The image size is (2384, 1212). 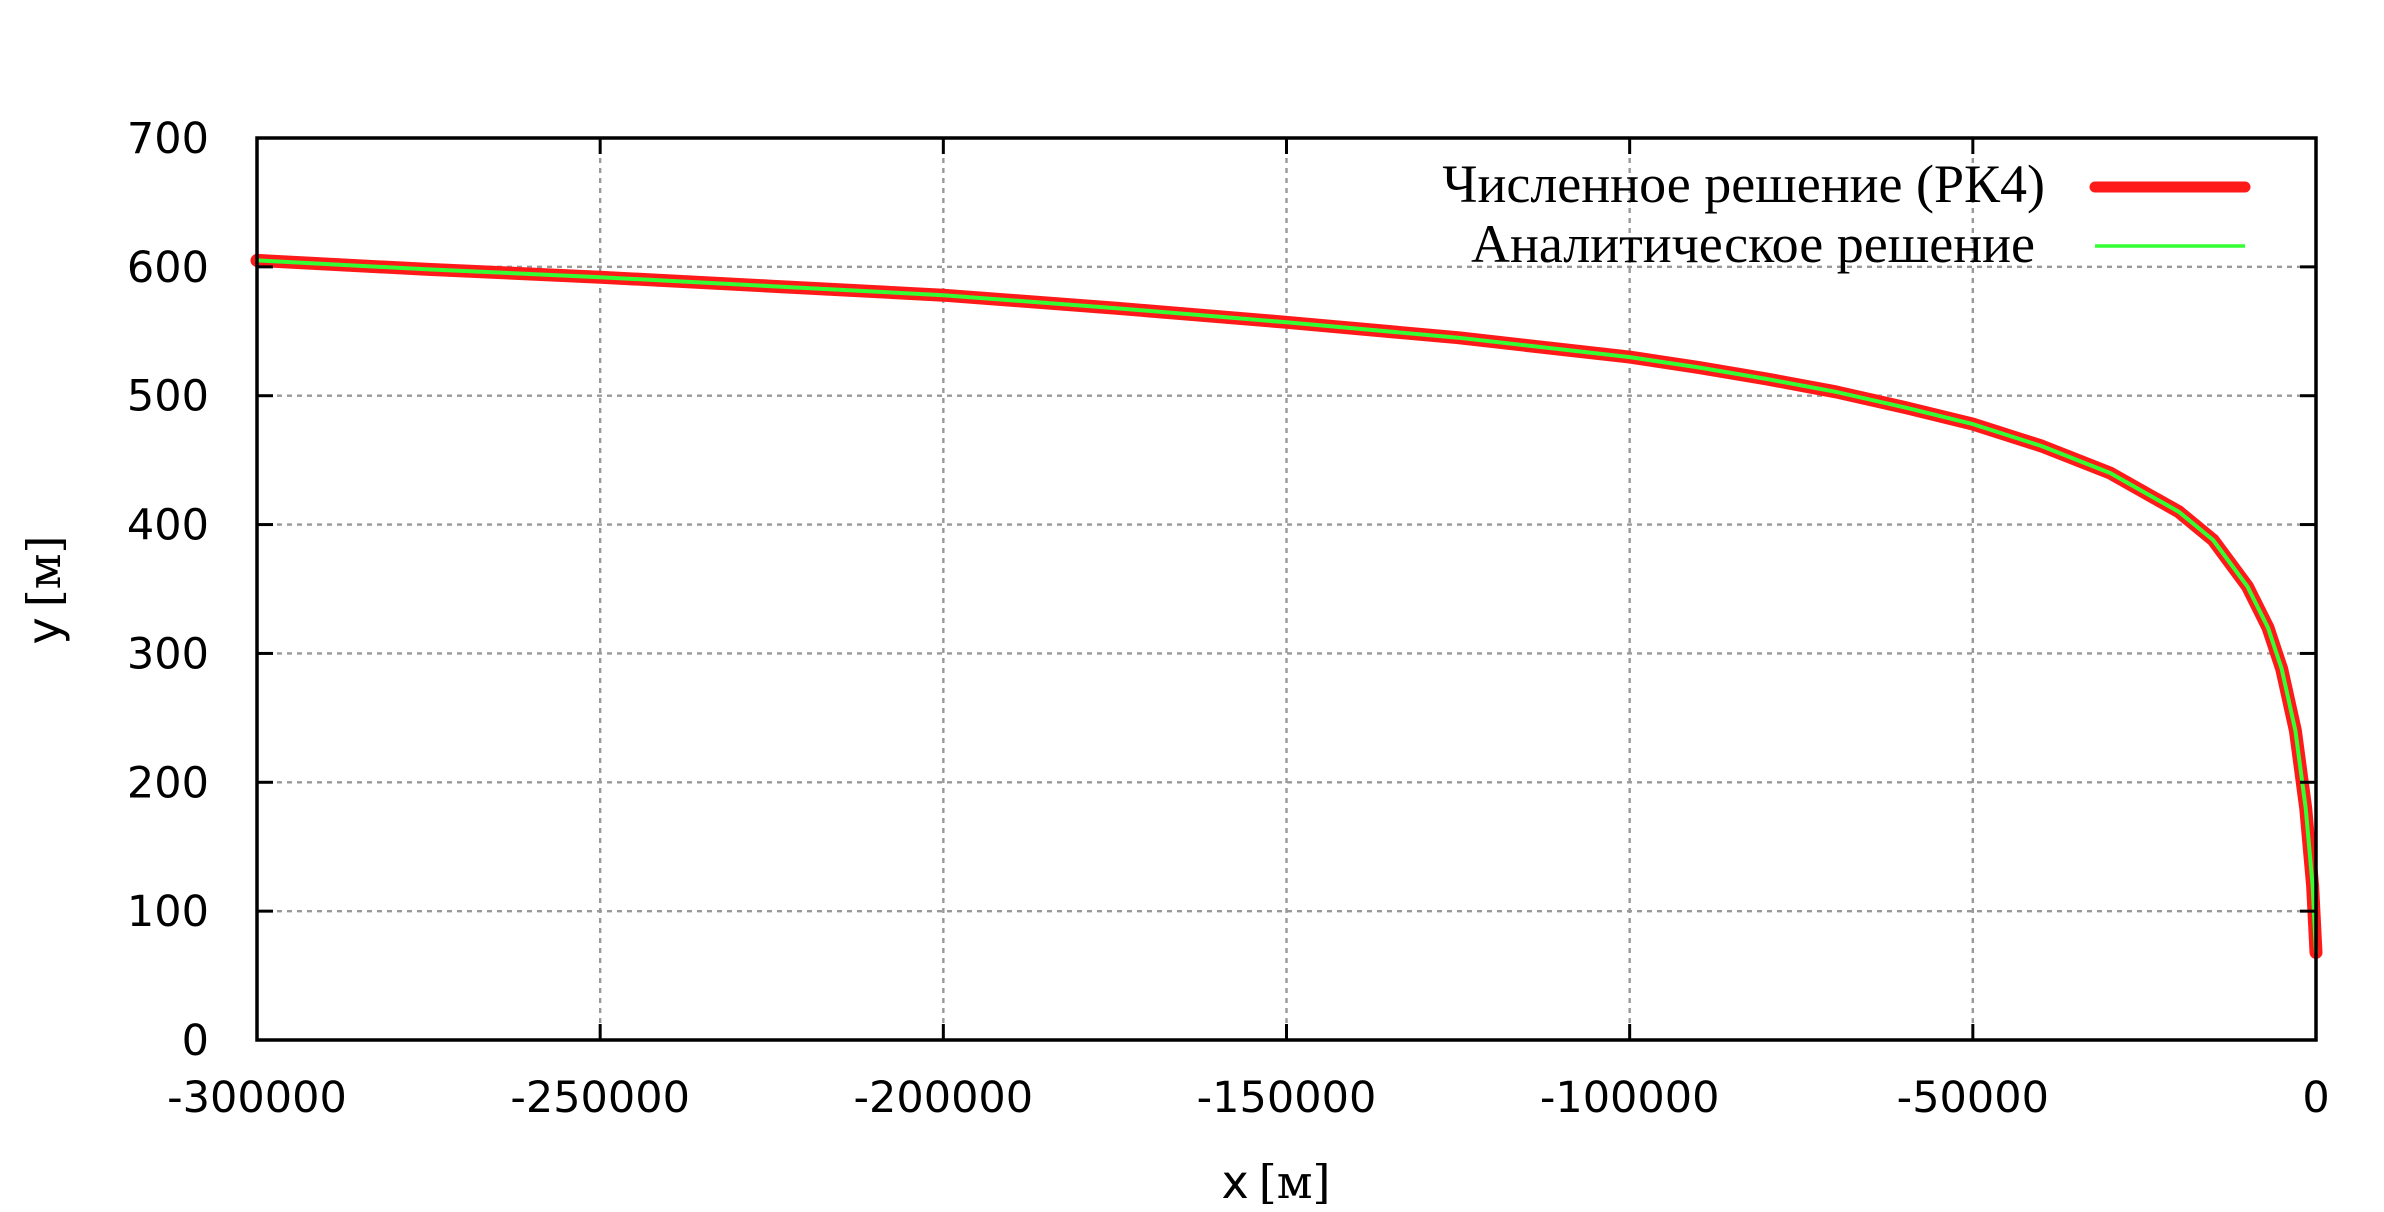 I want to click on y-tick-label: 400, so click(x=168, y=526).